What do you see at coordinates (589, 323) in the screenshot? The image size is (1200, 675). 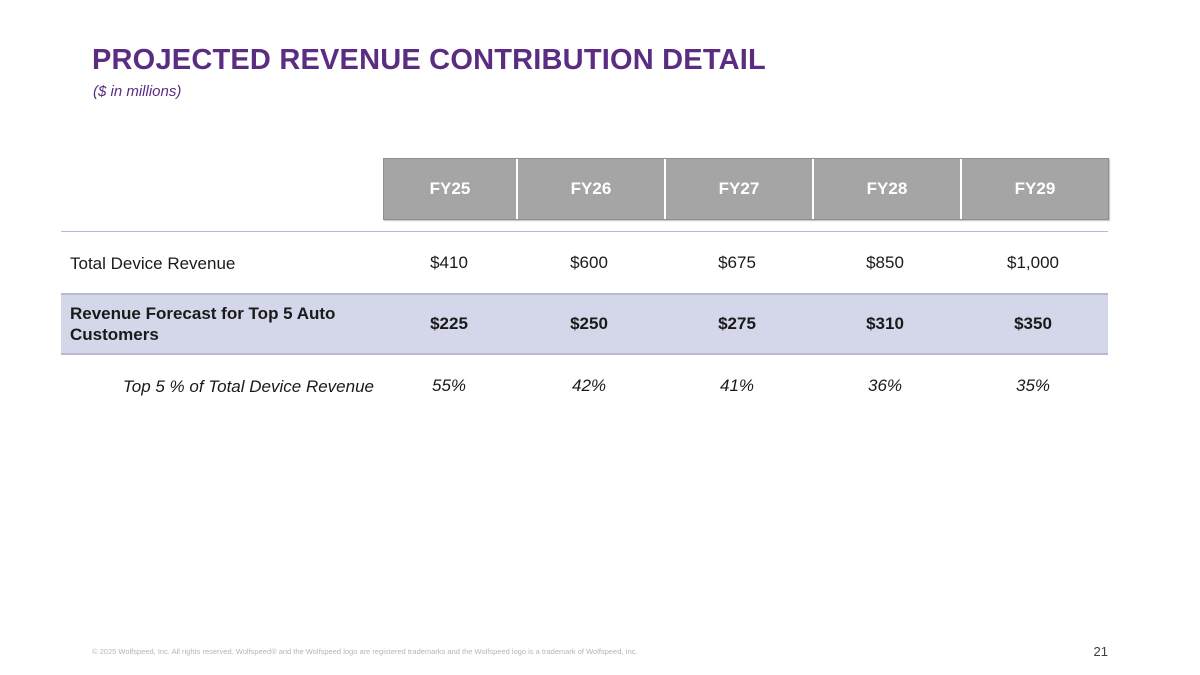 I see `table-cell: $250` at bounding box center [589, 323].